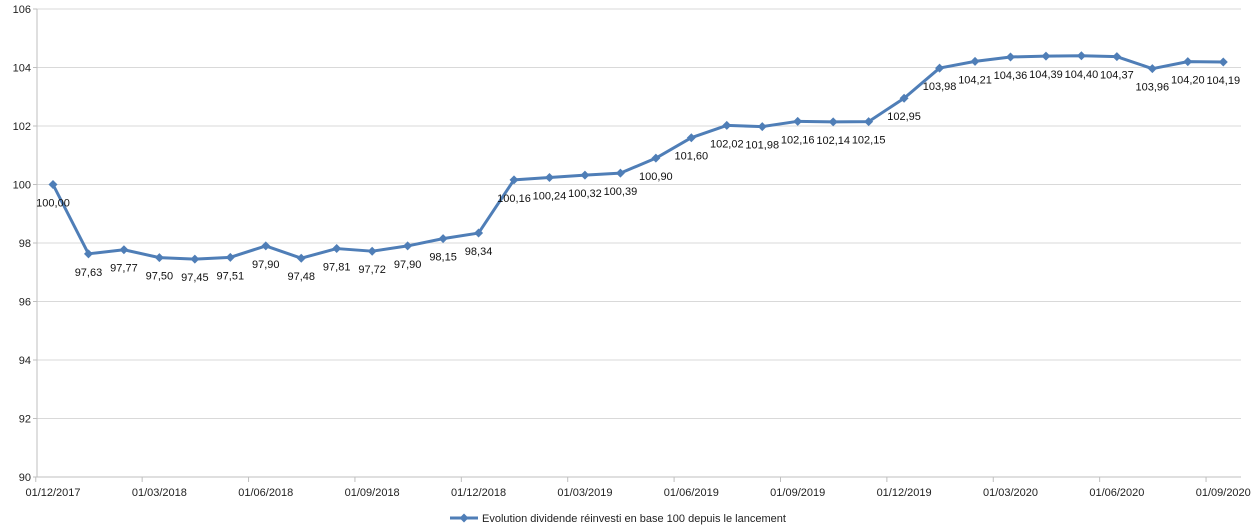 Image resolution: width=1253 pixels, height=532 pixels. I want to click on data-label: 97,51, so click(231, 276).